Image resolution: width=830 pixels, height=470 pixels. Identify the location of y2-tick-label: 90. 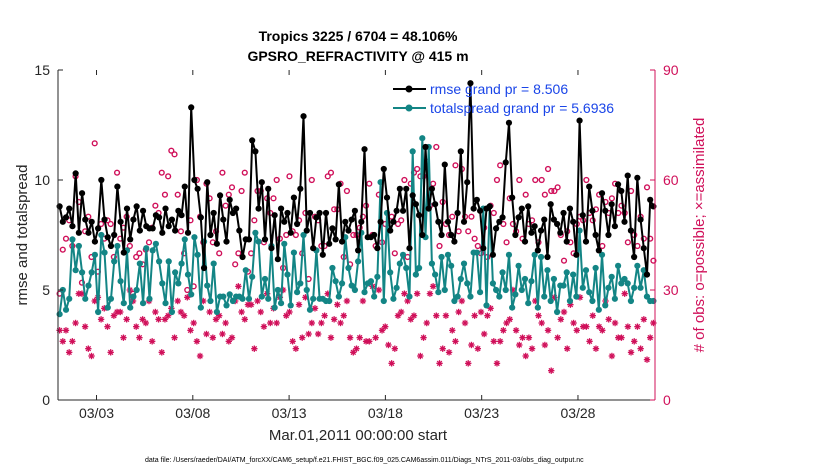
(671, 70).